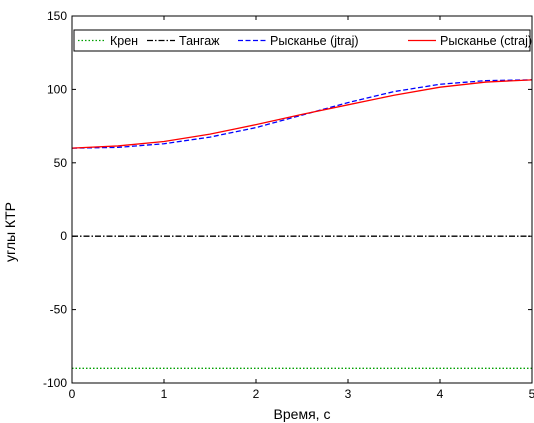  Describe the element at coordinates (10, 232) in the screenshot. I see `y-axis-label: углы КТР` at that location.